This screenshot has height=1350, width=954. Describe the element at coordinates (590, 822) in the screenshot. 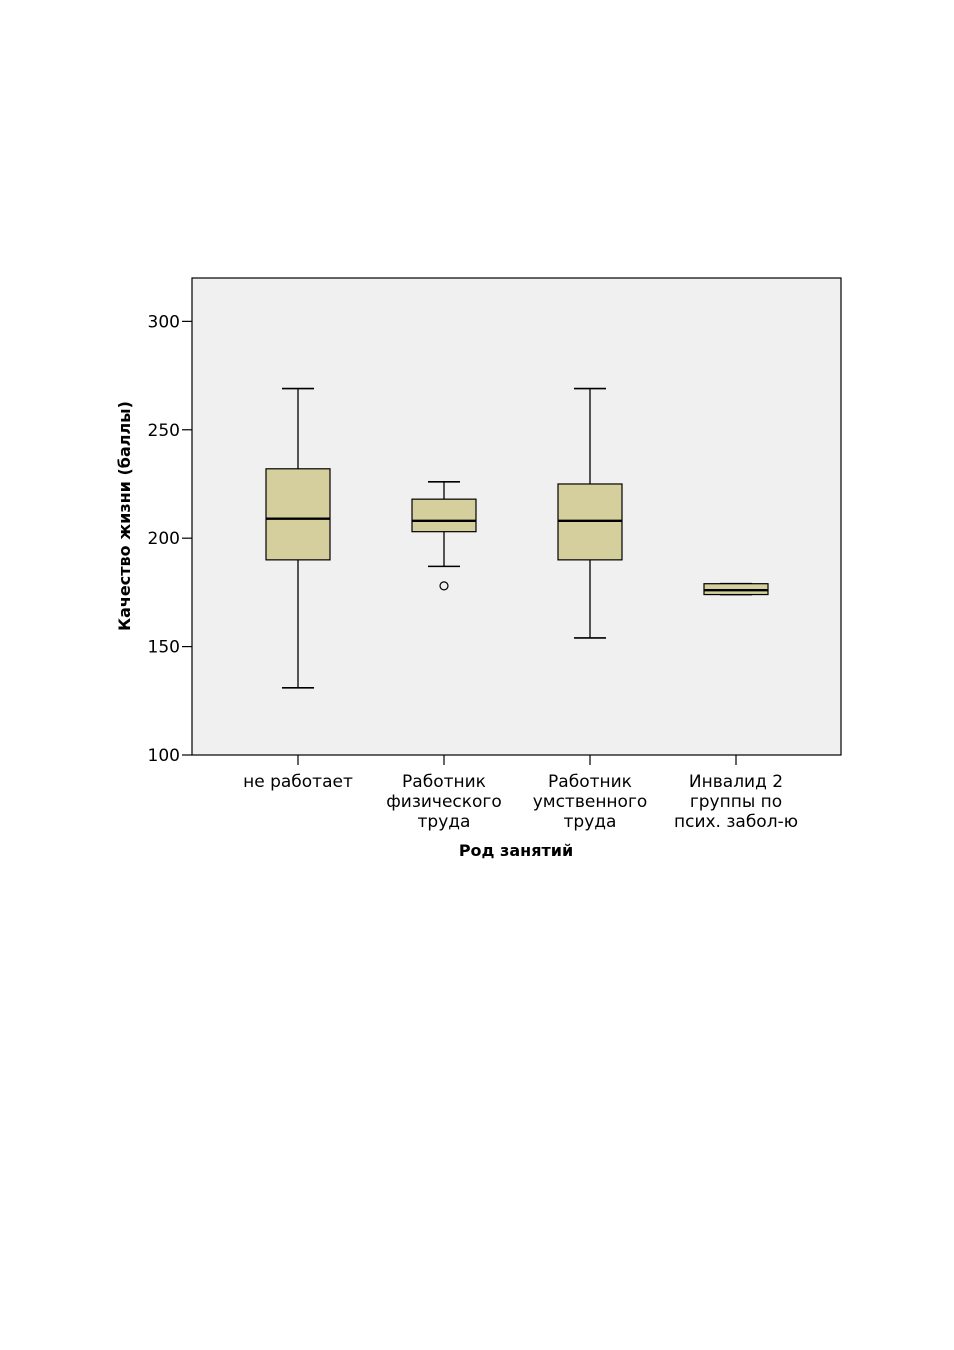

I see `x-category-label-2-line-2: труда` at that location.